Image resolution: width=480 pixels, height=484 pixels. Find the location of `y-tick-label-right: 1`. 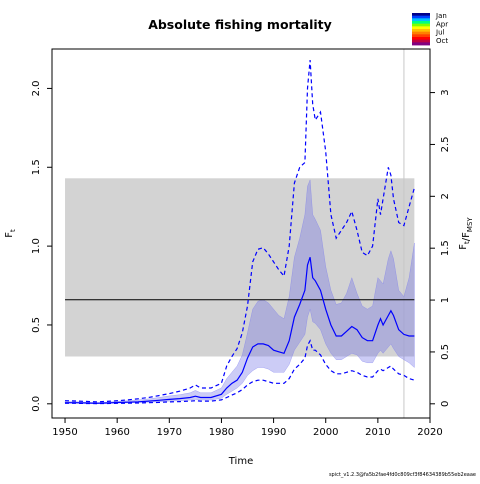

y-tick-label-right: 1 is located at coordinates (445, 300).